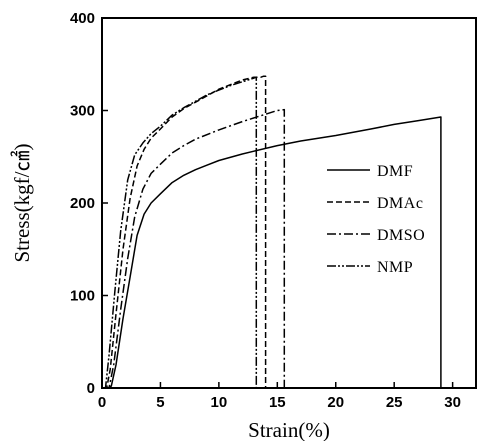  What do you see at coordinates (452, 402) in the screenshot?
I see `x-tick-label: 30` at bounding box center [452, 402].